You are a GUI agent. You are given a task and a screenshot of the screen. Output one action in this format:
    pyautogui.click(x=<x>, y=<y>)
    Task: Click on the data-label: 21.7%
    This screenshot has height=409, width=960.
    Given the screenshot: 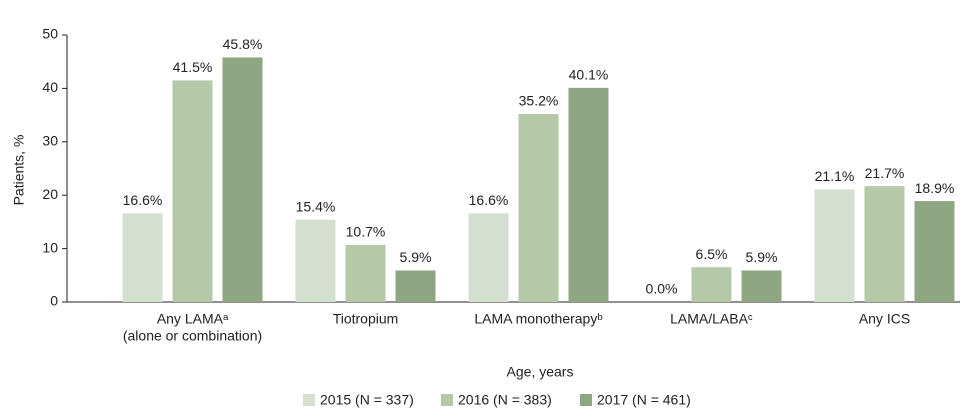 What is the action you would take?
    pyautogui.click(x=885, y=173)
    